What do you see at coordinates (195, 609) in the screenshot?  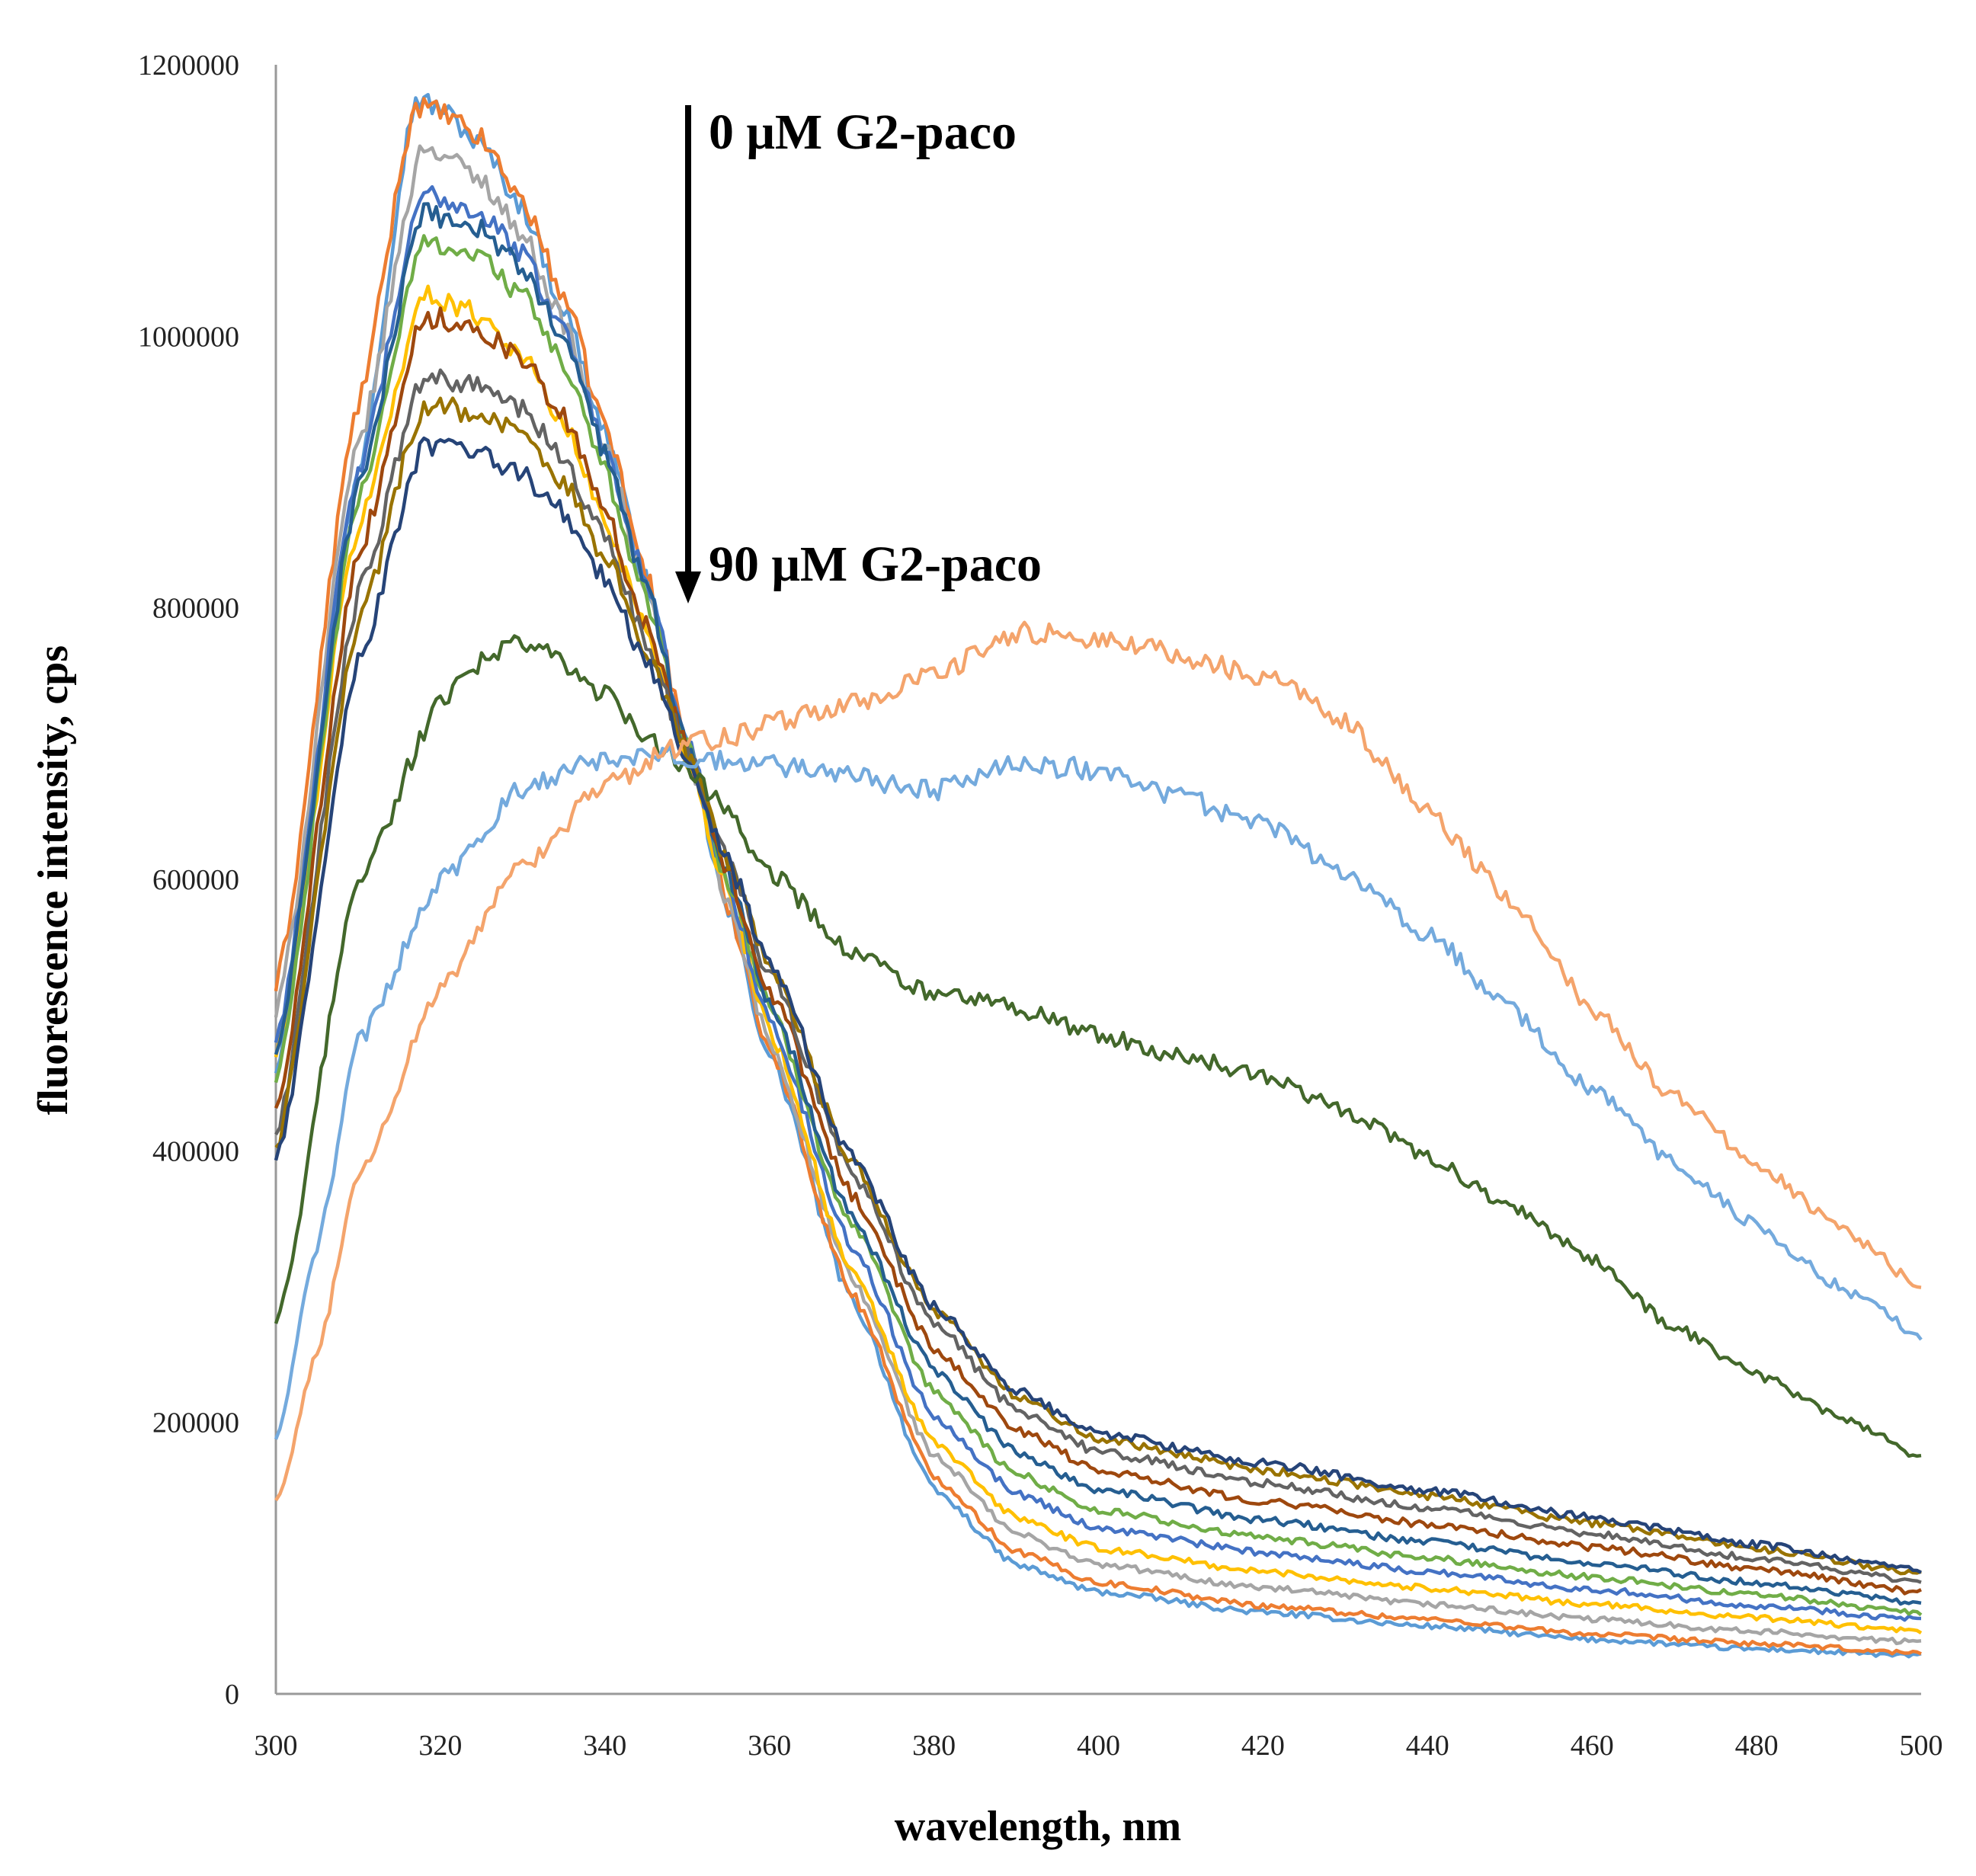 I see `y-tick-label: 800000` at bounding box center [195, 609].